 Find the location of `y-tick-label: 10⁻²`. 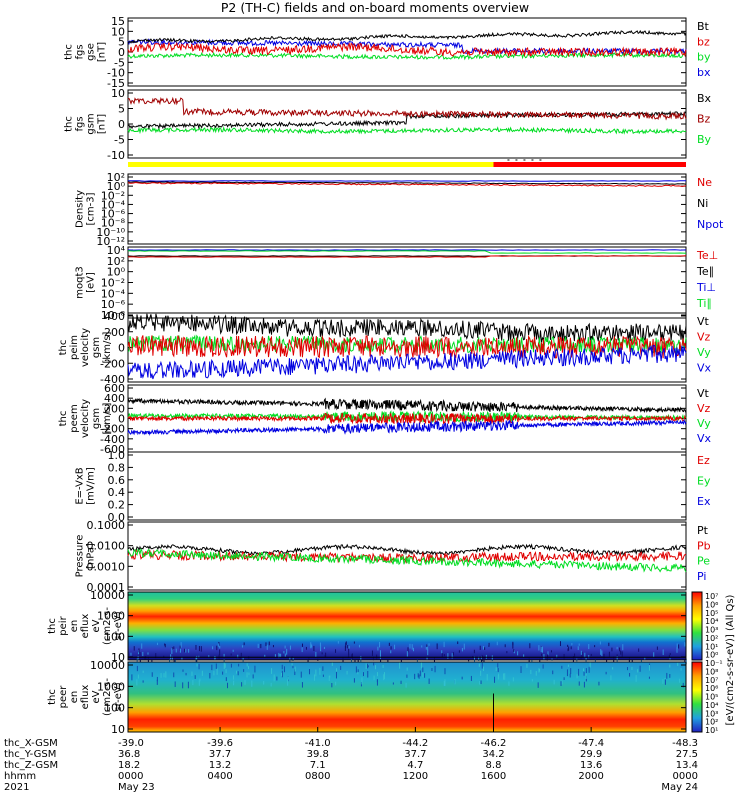

y-tick-label: 10⁻² is located at coordinates (113, 195).